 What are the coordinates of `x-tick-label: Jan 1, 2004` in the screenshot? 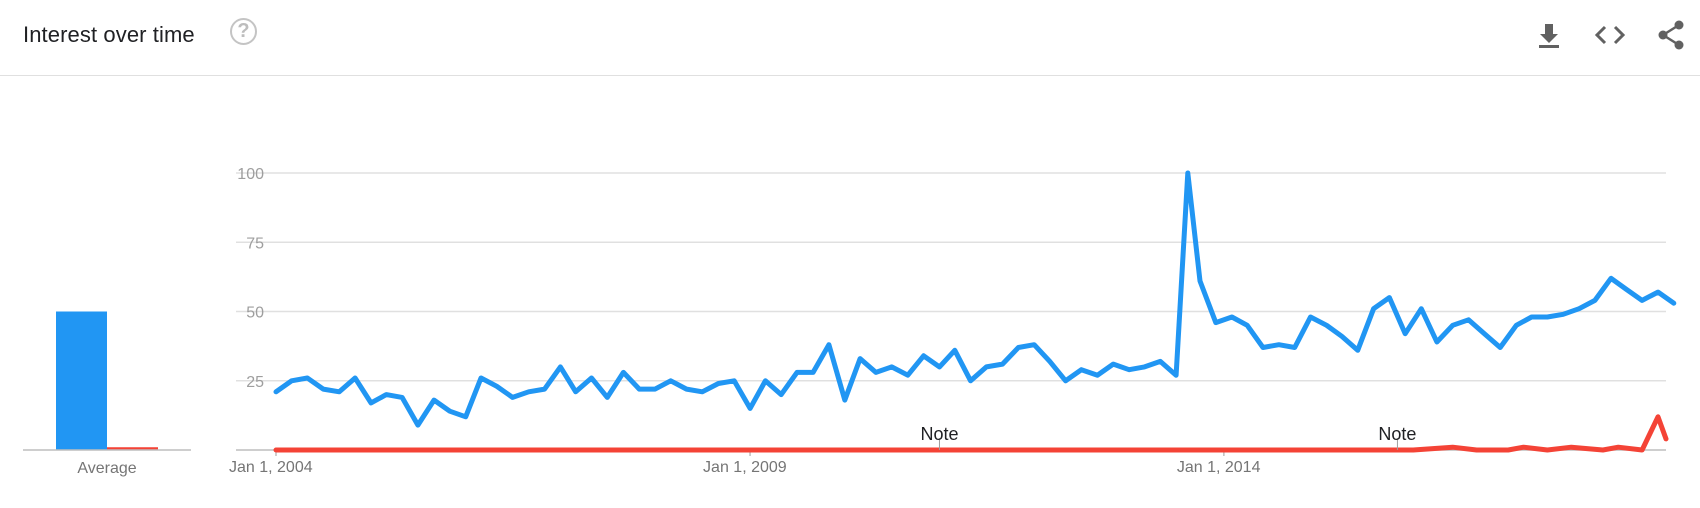 It's located at (271, 467).